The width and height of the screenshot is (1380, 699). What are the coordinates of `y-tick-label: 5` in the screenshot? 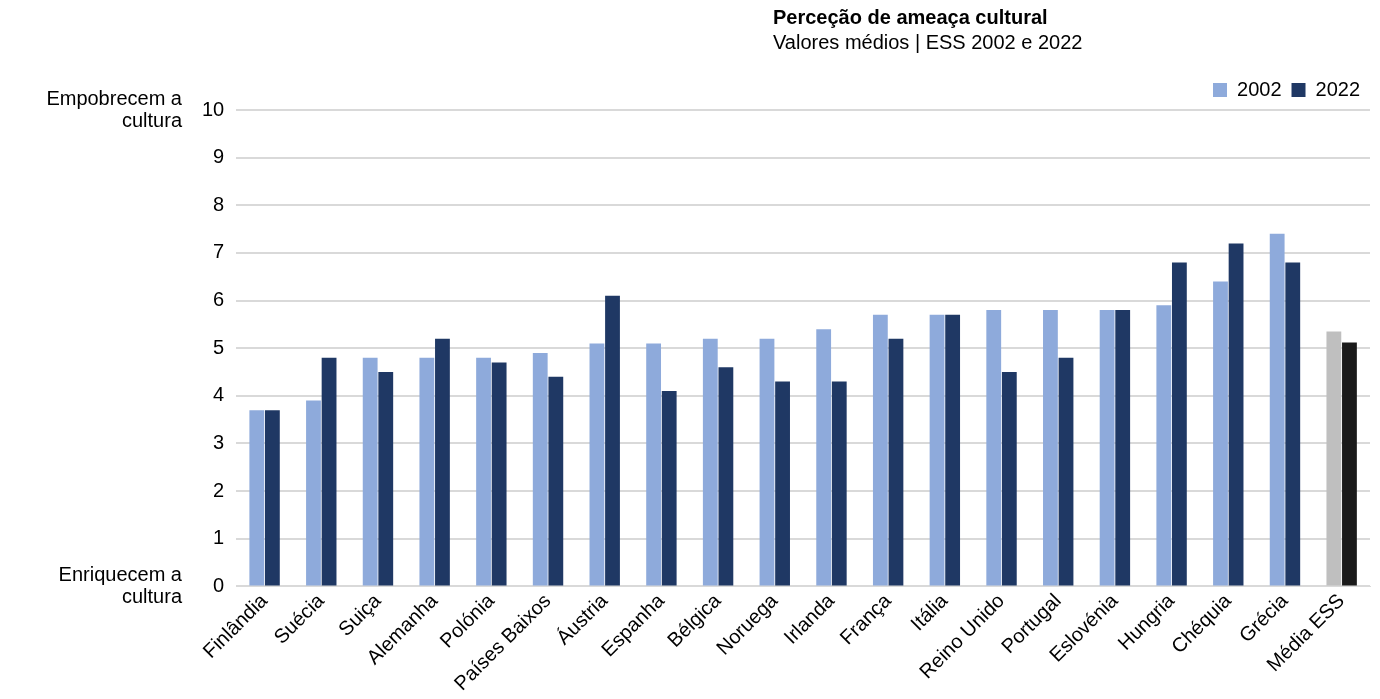 It's located at (219, 346).